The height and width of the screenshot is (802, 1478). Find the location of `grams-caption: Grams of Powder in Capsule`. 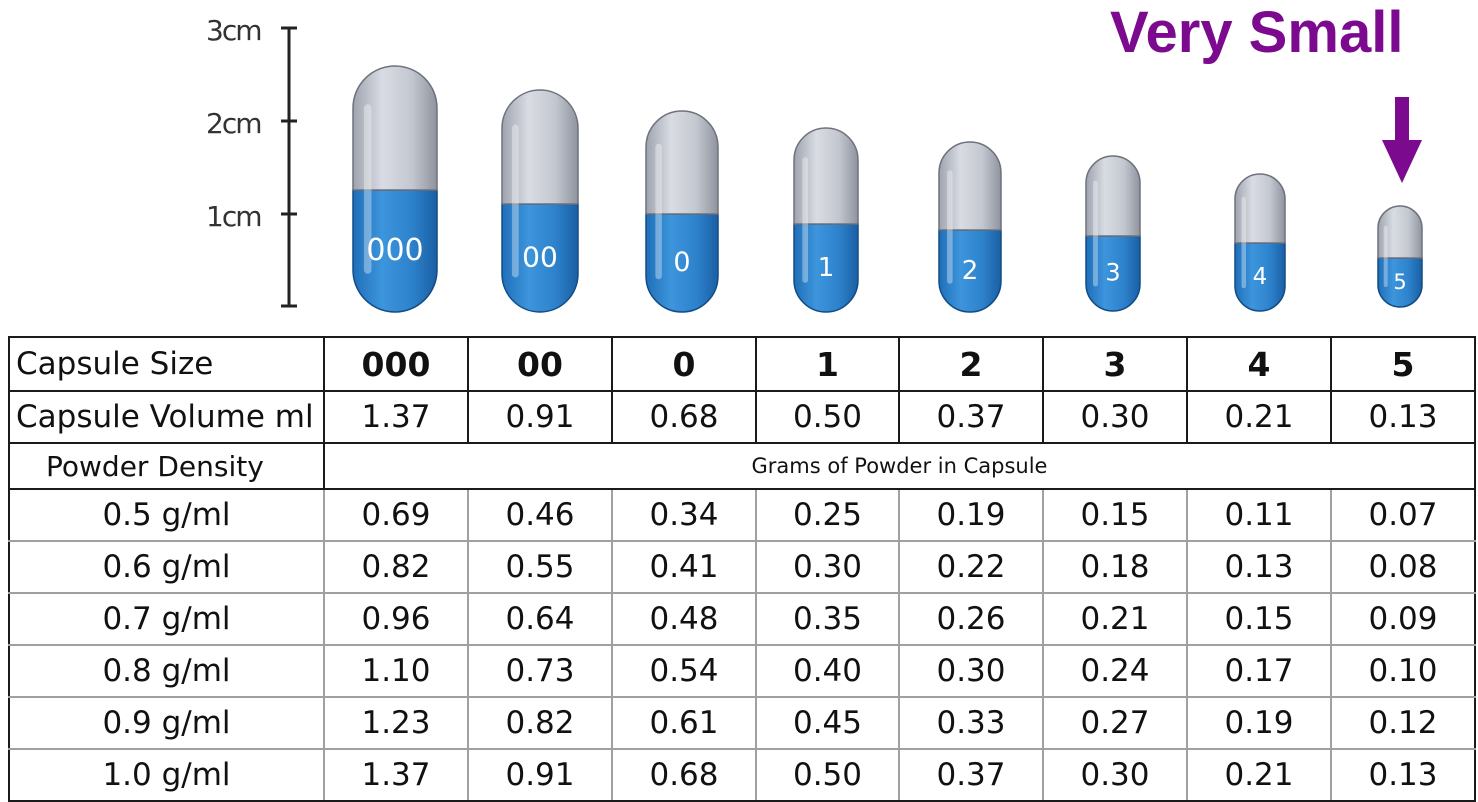

grams-caption: Grams of Powder in Capsule is located at coordinates (899, 466).